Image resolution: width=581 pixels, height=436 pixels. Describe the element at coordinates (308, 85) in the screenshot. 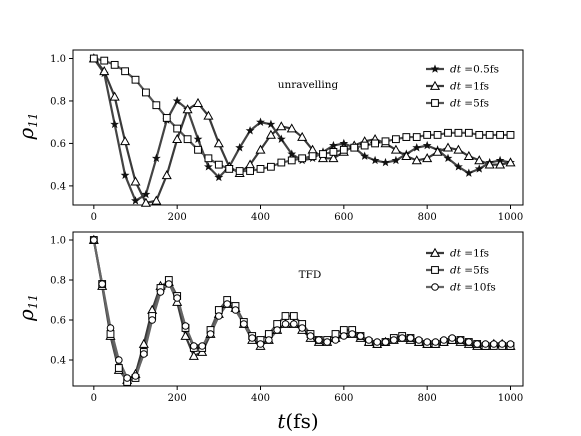

I see `panel-annotation: unravelling` at that location.